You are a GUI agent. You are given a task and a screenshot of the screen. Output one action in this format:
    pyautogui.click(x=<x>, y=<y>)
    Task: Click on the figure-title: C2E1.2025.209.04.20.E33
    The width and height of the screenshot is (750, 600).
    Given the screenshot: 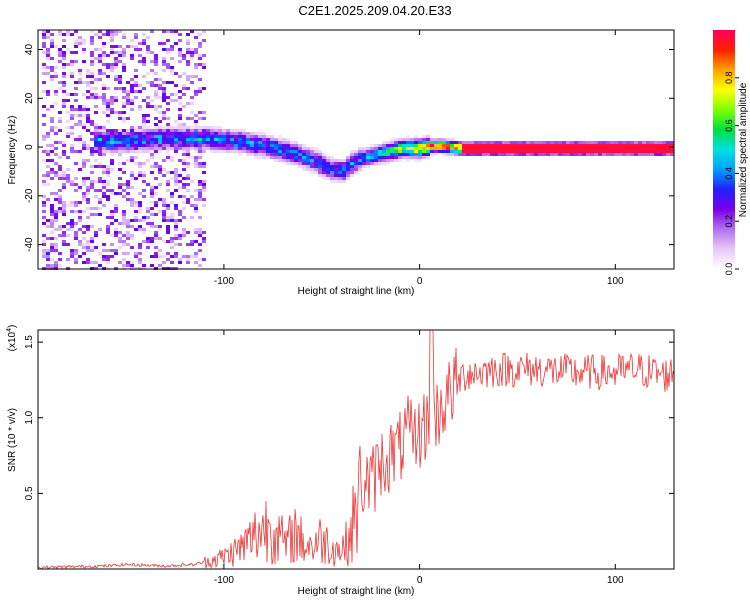 What is the action you would take?
    pyautogui.click(x=374, y=10)
    